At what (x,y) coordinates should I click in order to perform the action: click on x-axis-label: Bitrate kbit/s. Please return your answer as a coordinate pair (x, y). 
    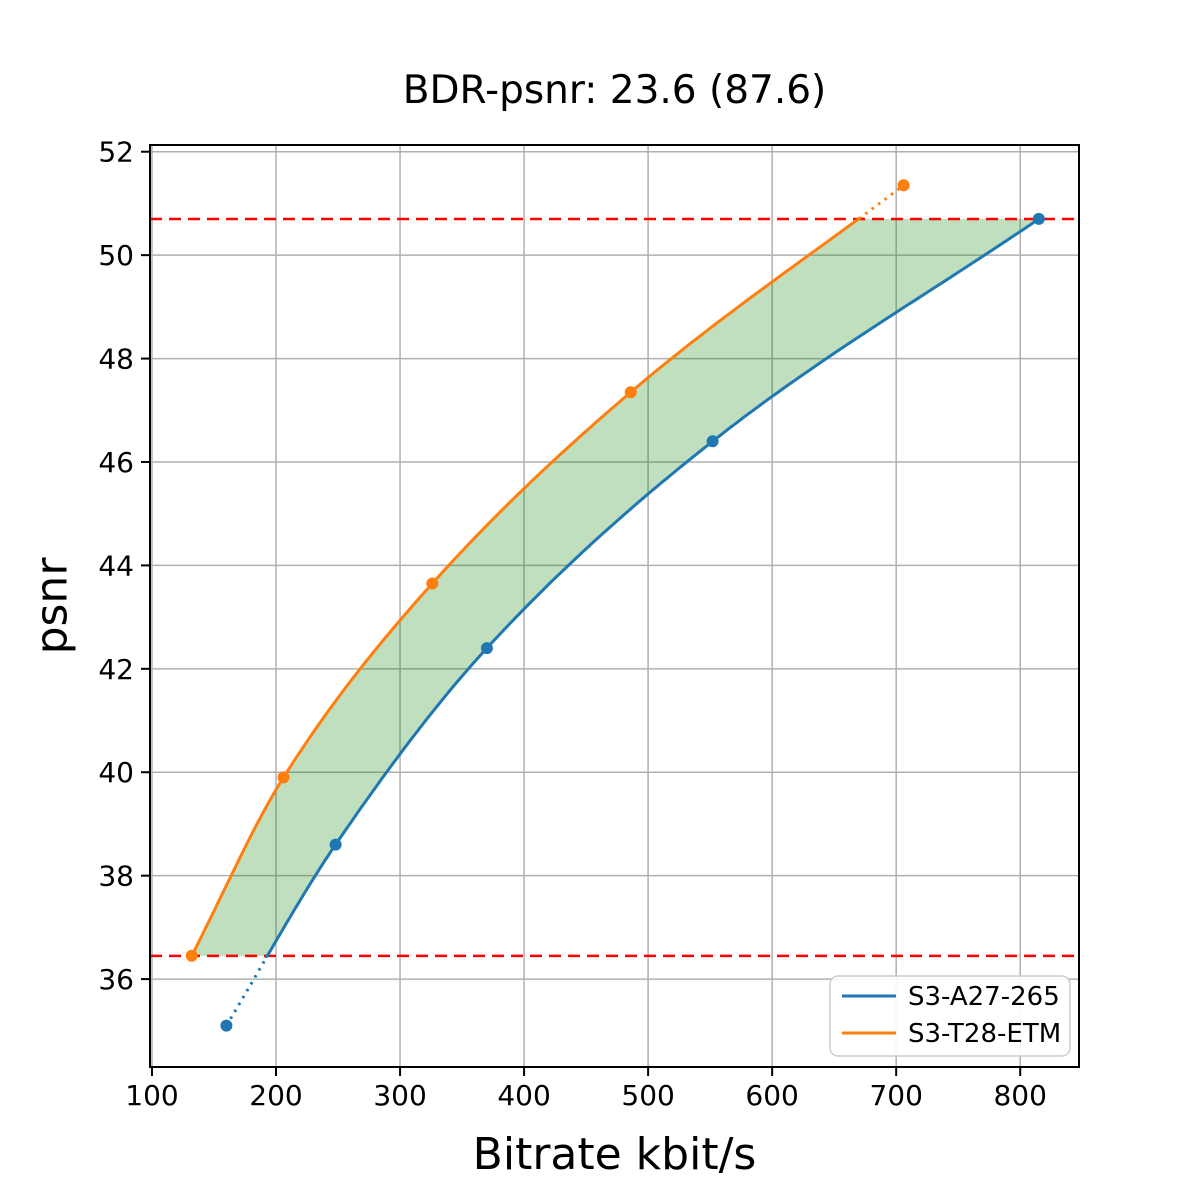
    Looking at the image, I should click on (614, 1154).